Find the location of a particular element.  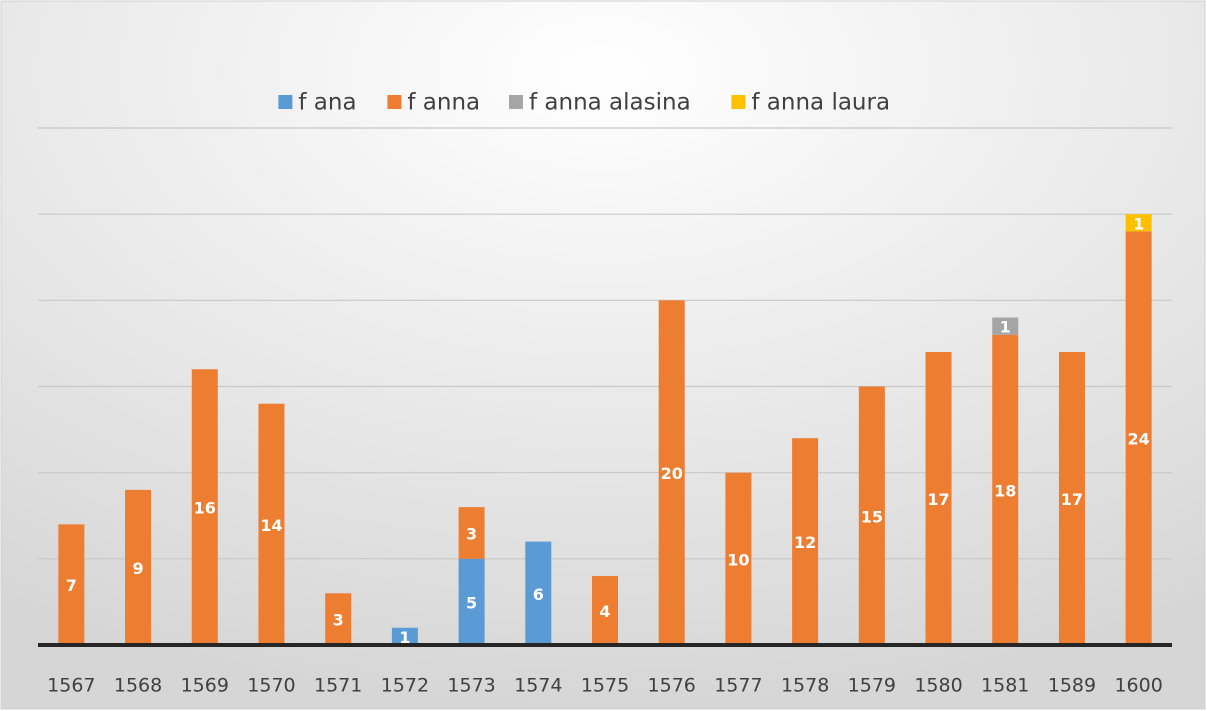

legend-label: f anna is located at coordinates (443, 103).